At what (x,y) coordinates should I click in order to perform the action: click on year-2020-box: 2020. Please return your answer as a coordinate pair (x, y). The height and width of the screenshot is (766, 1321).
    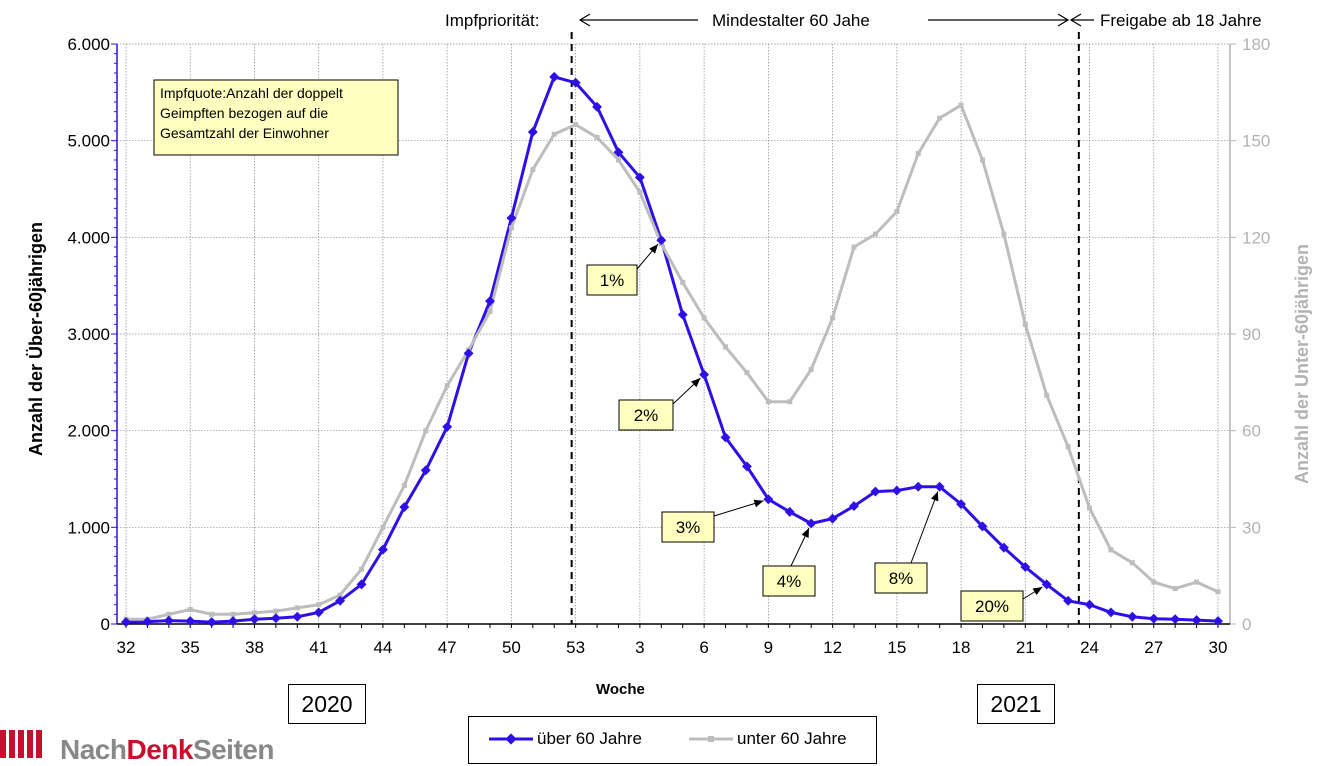
    Looking at the image, I should click on (327, 704).